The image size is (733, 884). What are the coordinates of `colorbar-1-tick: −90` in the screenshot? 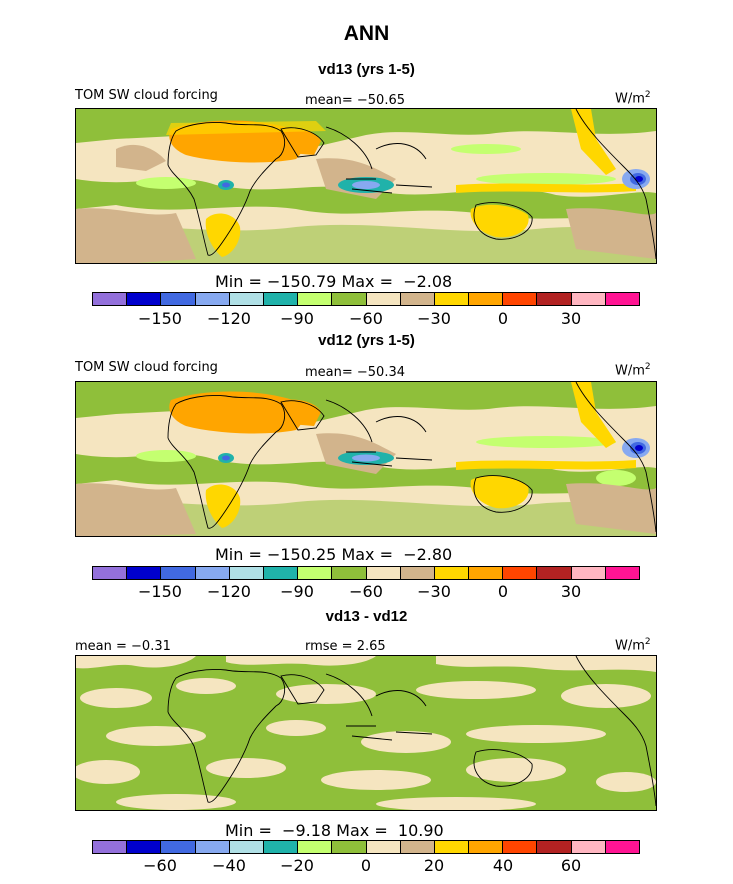 It's located at (297, 318).